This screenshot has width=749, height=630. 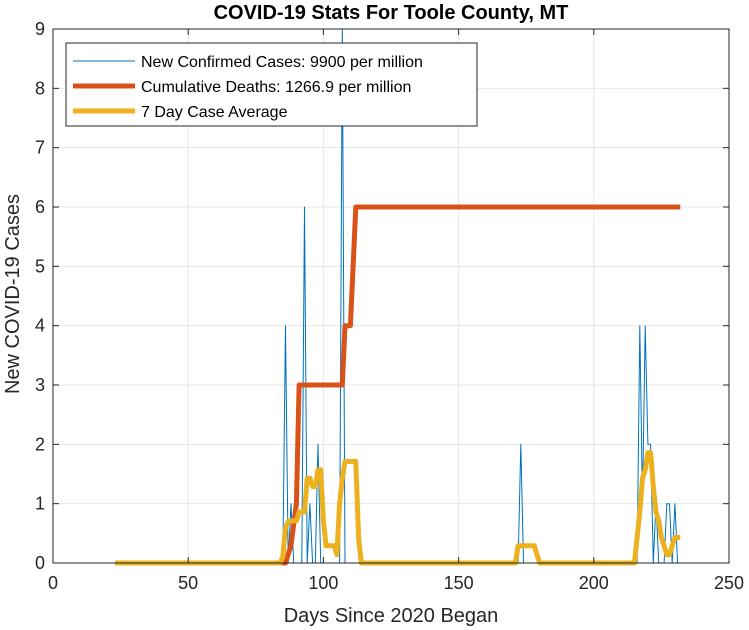 What do you see at coordinates (40, 444) in the screenshot?
I see `y-tick-label: 2` at bounding box center [40, 444].